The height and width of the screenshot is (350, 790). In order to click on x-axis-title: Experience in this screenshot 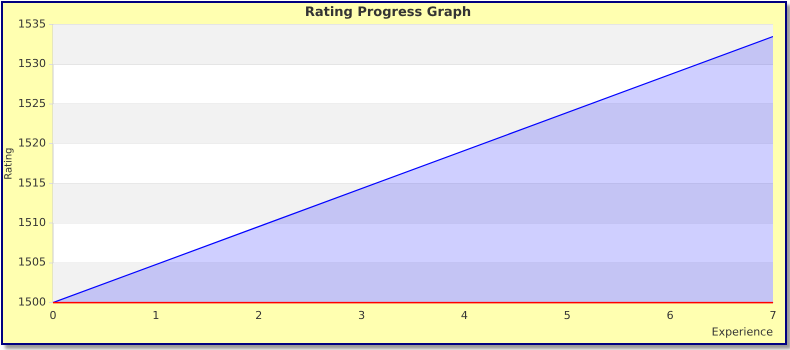, I will do `click(743, 331)`.